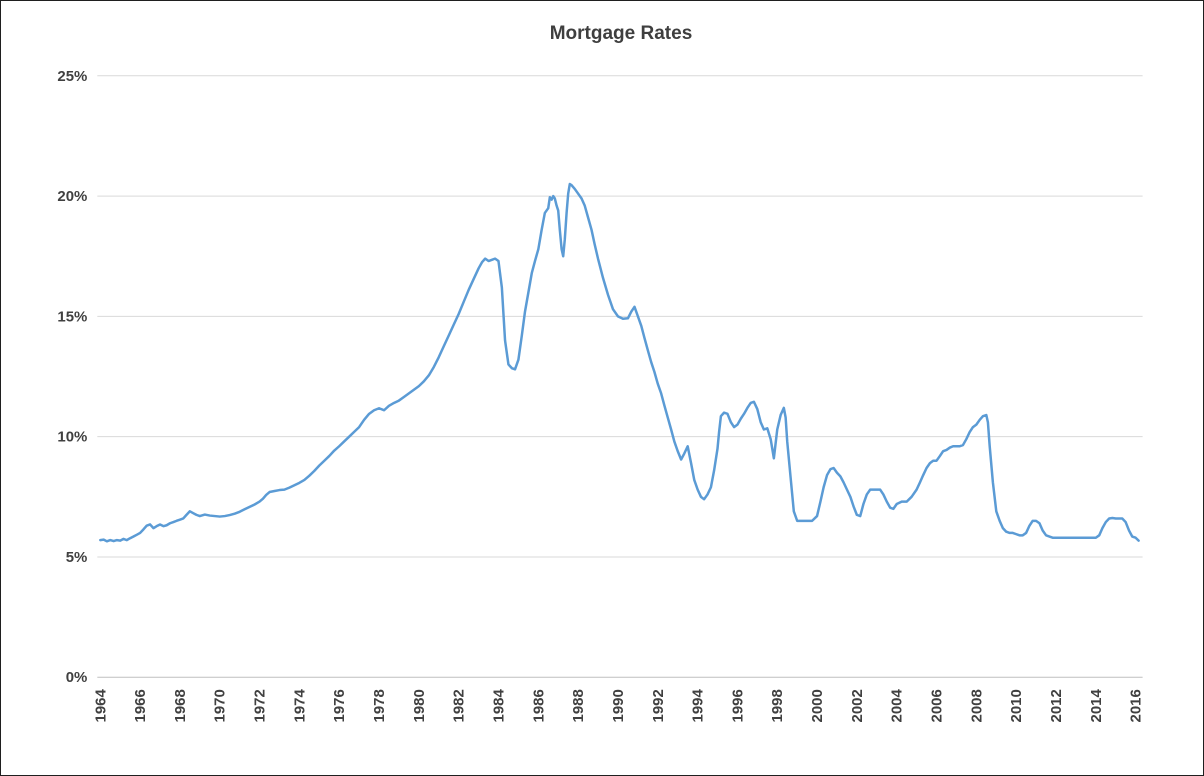 The image size is (1204, 776). I want to click on y-axis-label: 10%, so click(72, 437).